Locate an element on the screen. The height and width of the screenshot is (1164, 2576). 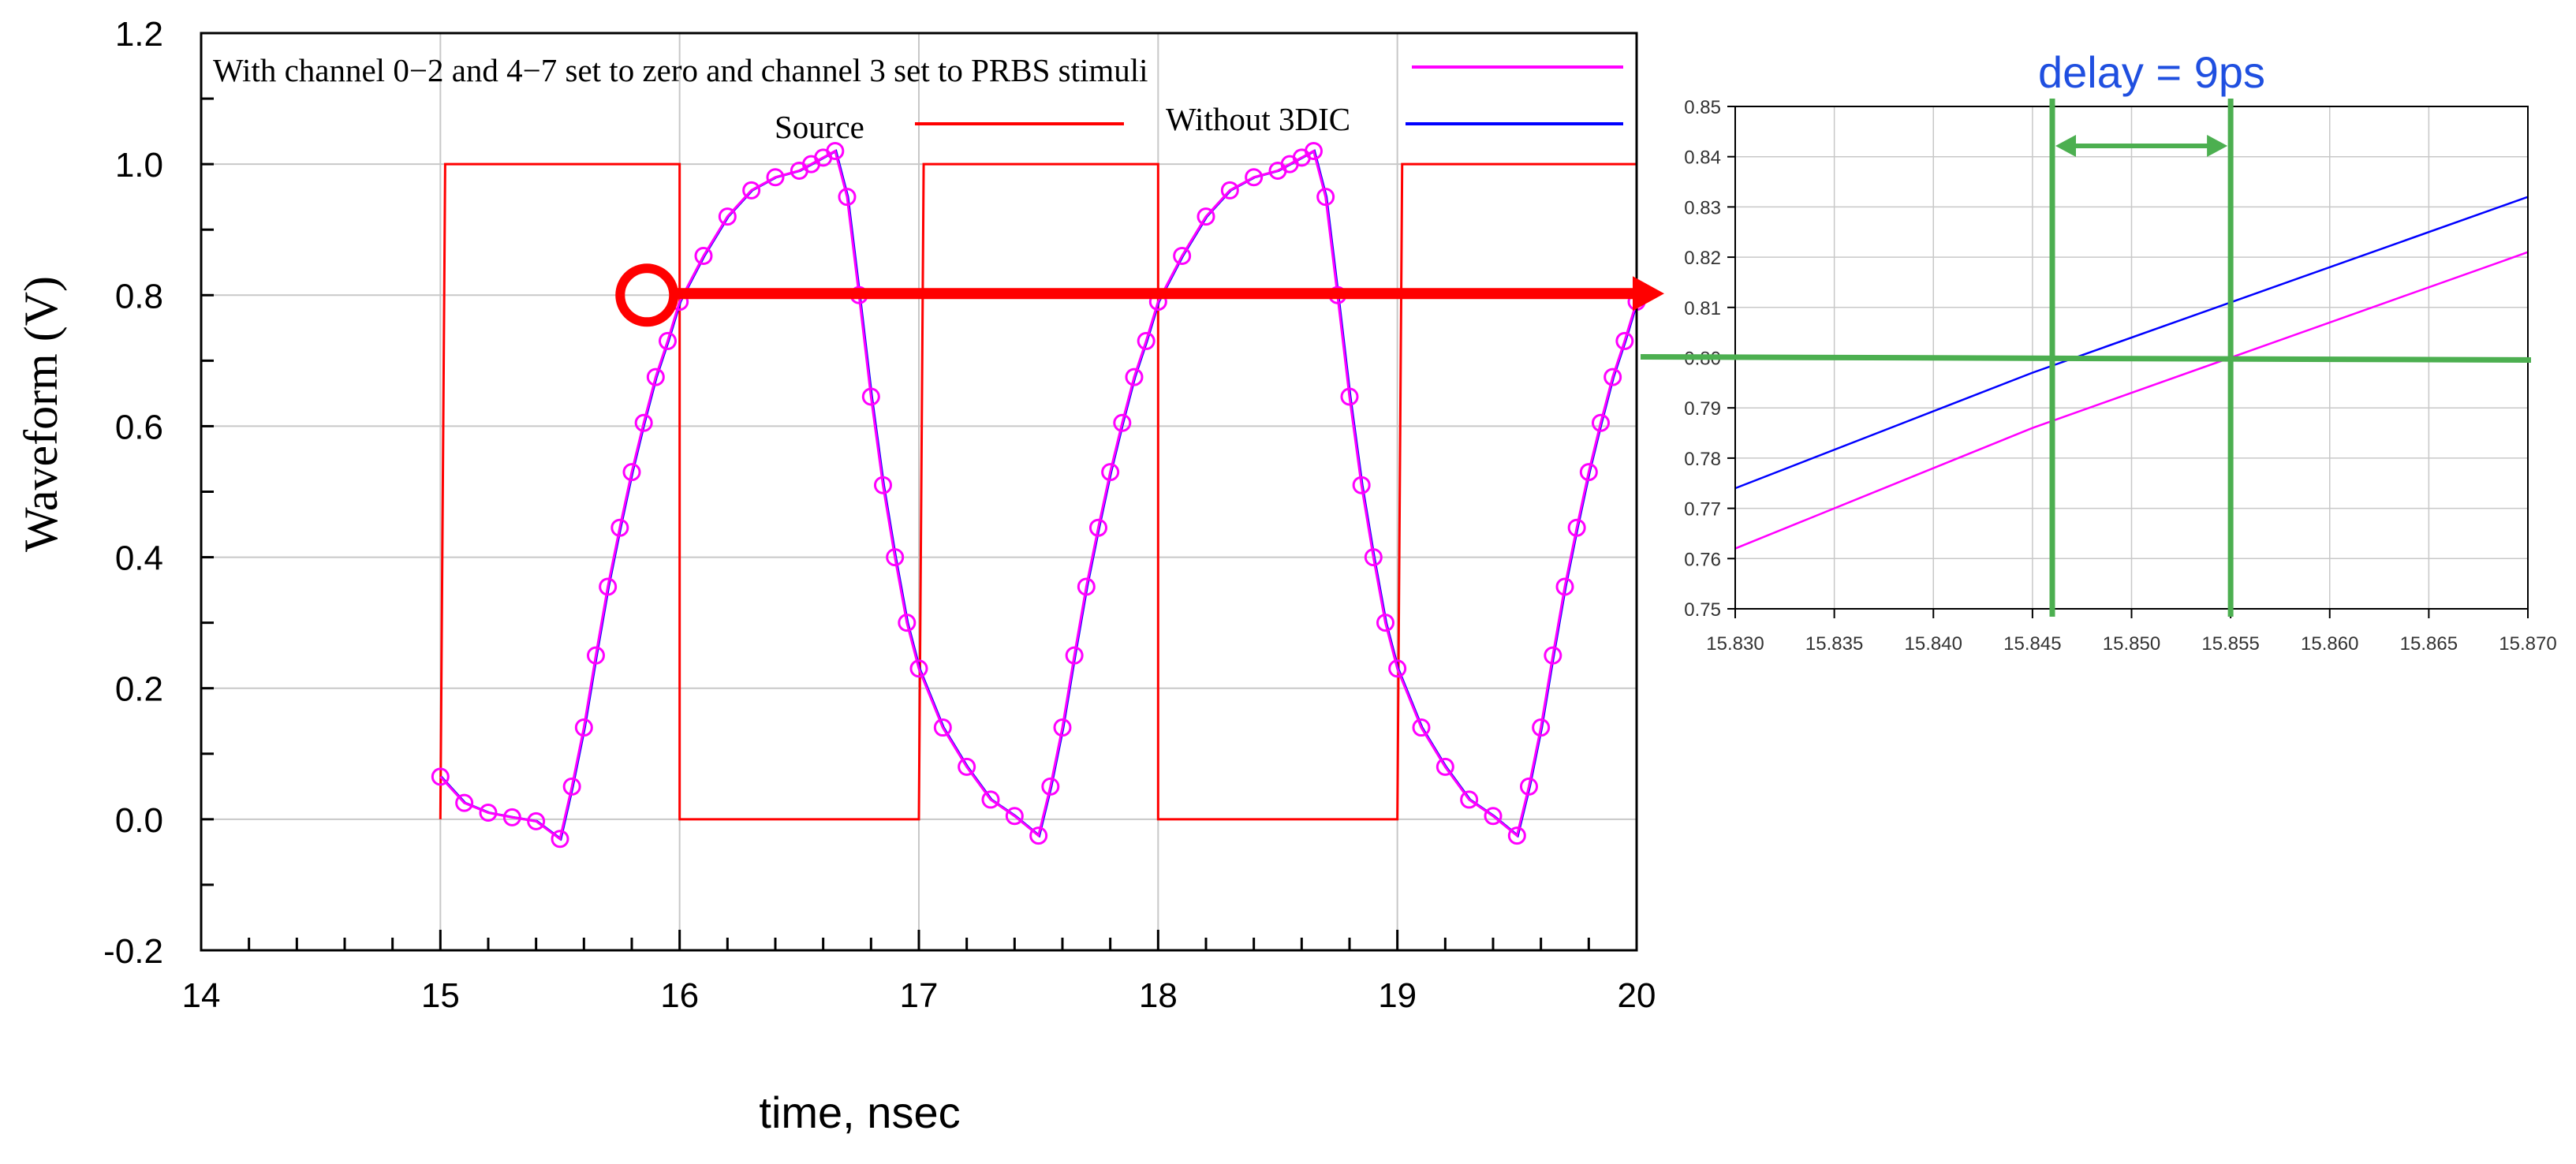
inset-series is located at coordinates (2131, 373).